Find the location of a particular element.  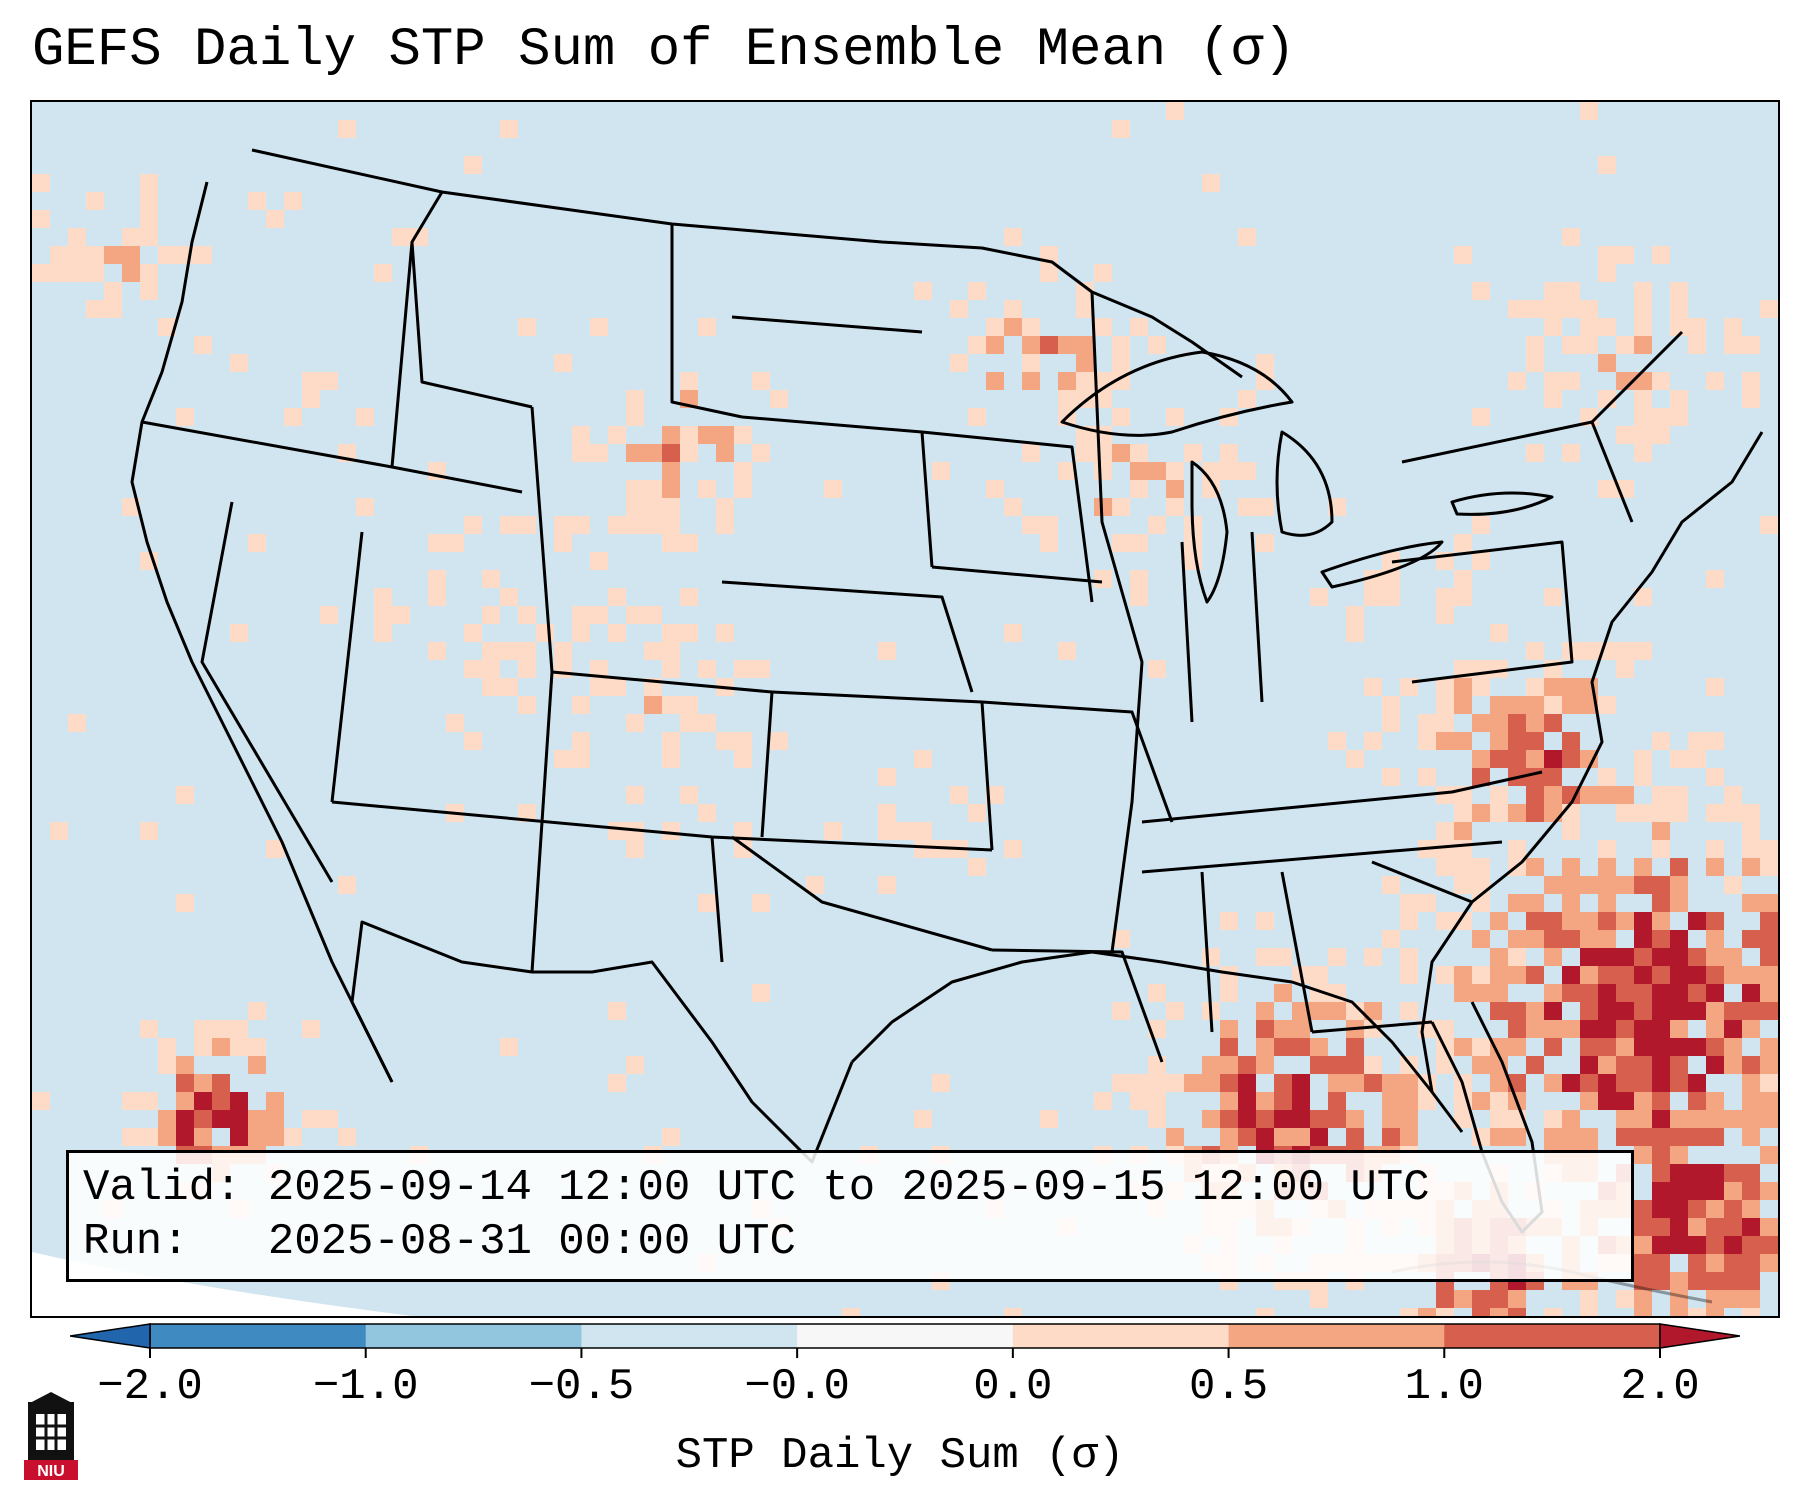

state-line-ia-mo is located at coordinates (1017, 574).